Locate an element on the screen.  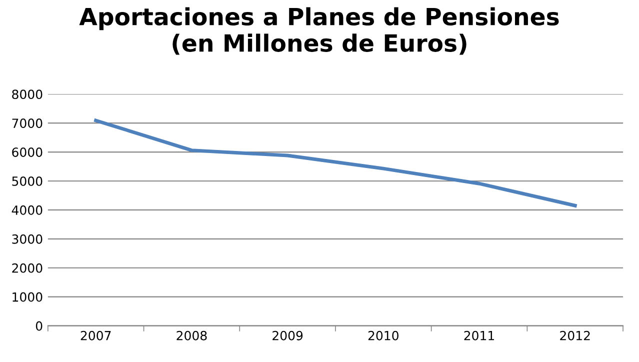
y-tick-label: 3000 is located at coordinates (27, 239).